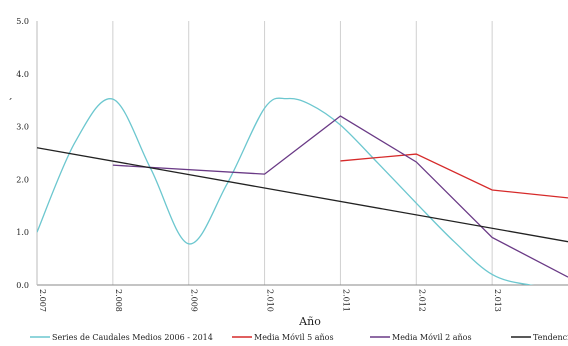  What do you see at coordinates (421, 300) in the screenshot?
I see `x-tick-label: 2.012` at bounding box center [421, 300].